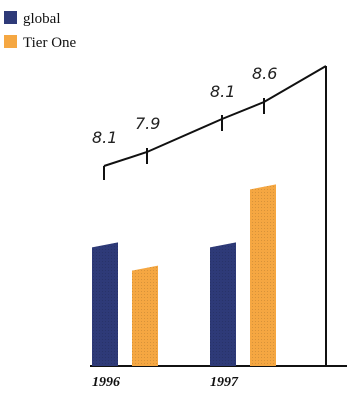  What do you see at coordinates (106, 382) in the screenshot?
I see `category-label-1996: 1996` at bounding box center [106, 382].